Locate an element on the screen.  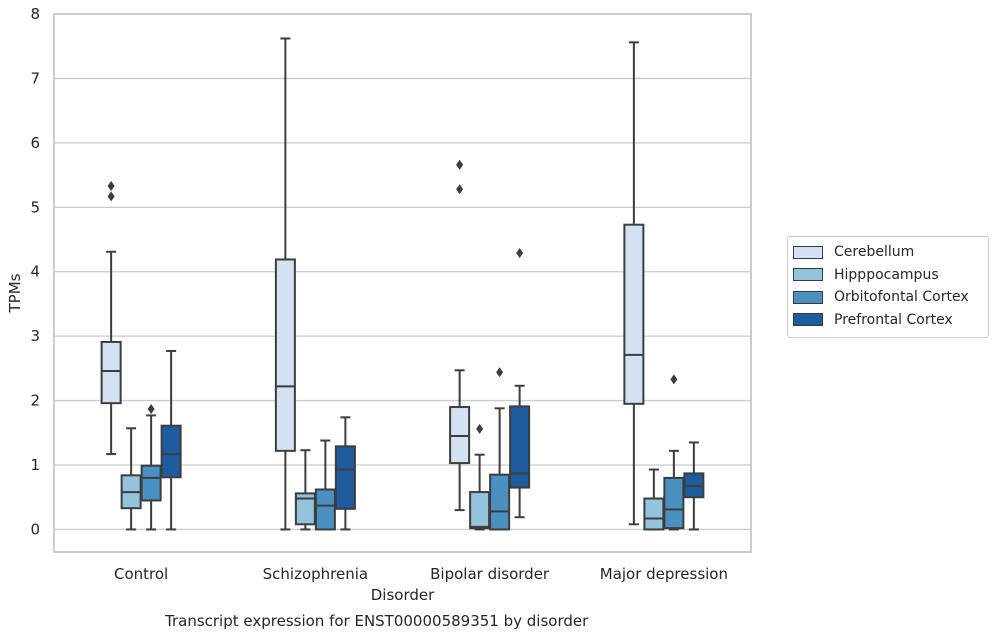
legend-label: Orbitofontal Cortex is located at coordinates (901, 297).